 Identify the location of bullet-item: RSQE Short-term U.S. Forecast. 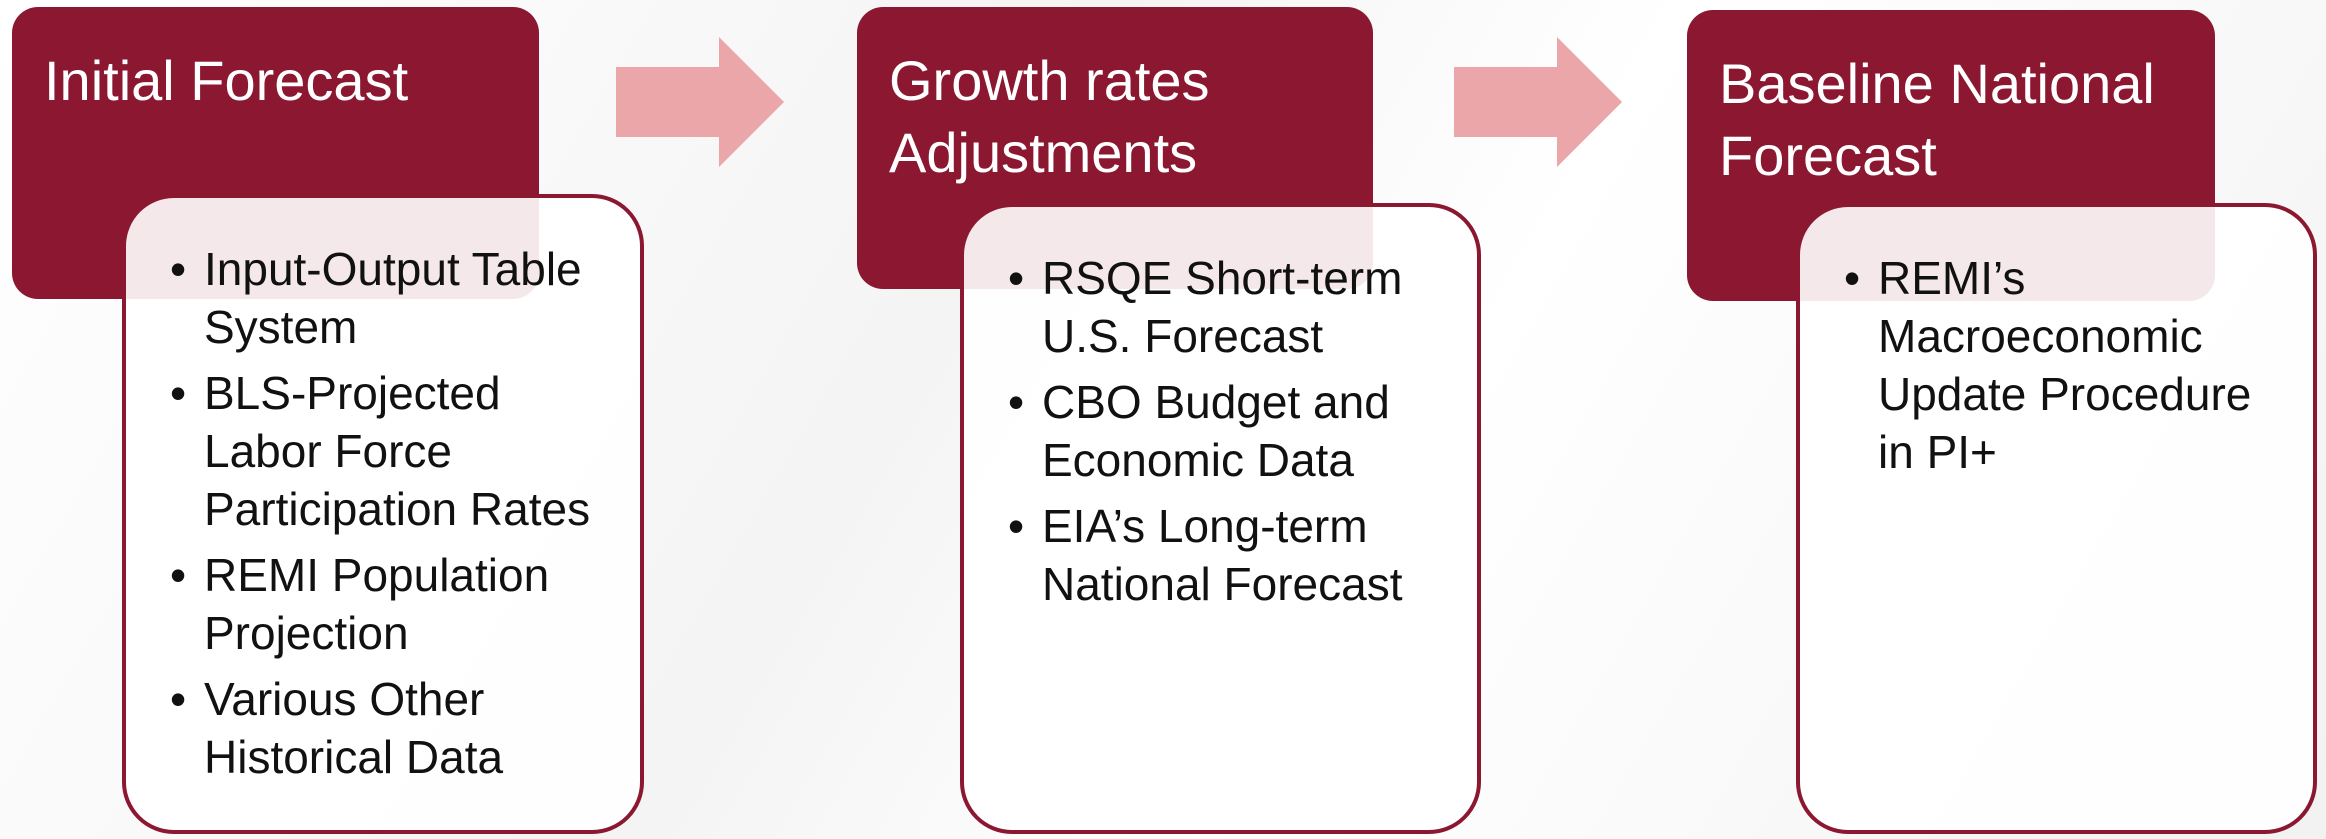
(1227, 307).